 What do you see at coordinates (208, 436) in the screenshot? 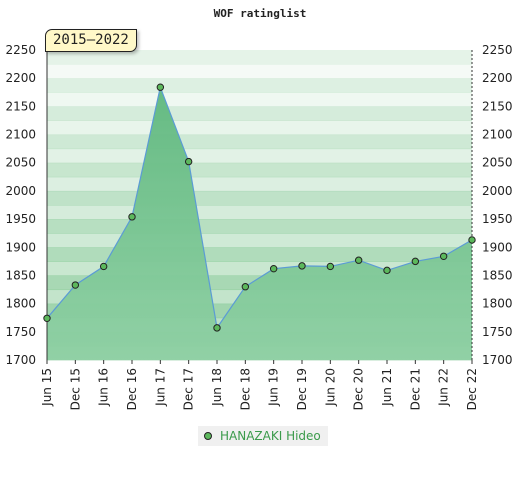
I see `legend-marker-icon` at bounding box center [208, 436].